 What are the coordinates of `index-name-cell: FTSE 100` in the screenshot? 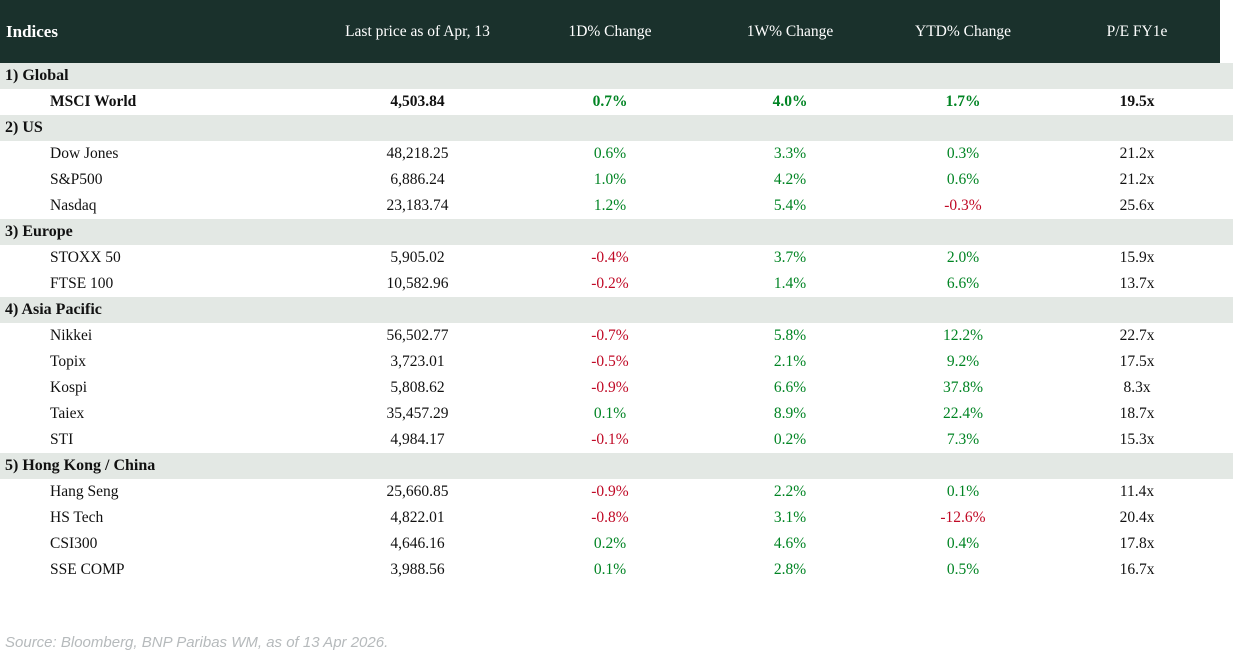 It's located at (82, 283).